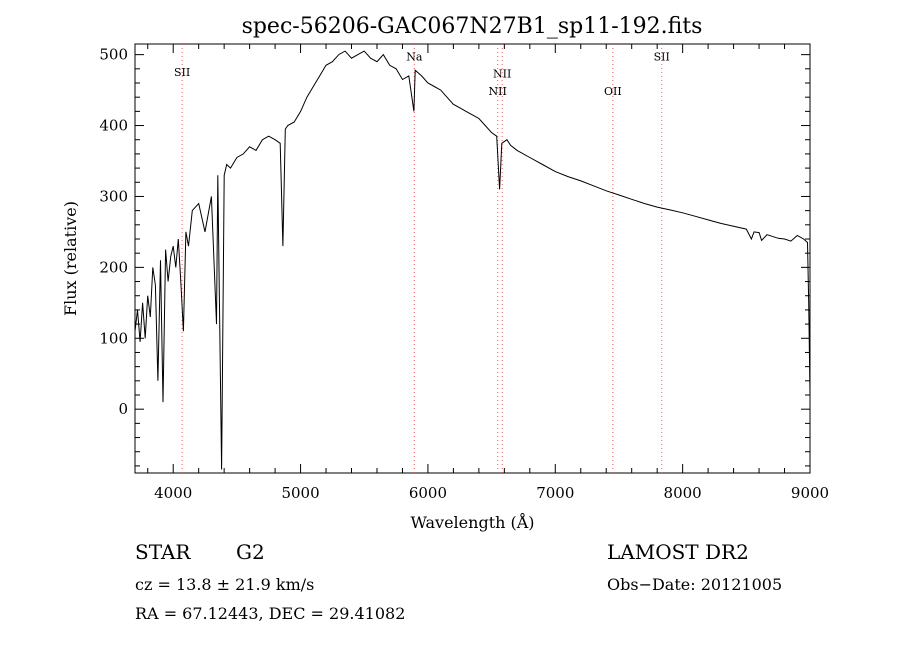 The height and width of the screenshot is (650, 900). Describe the element at coordinates (472, 522) in the screenshot. I see `x-axis-label: Wavelength (Å)` at that location.